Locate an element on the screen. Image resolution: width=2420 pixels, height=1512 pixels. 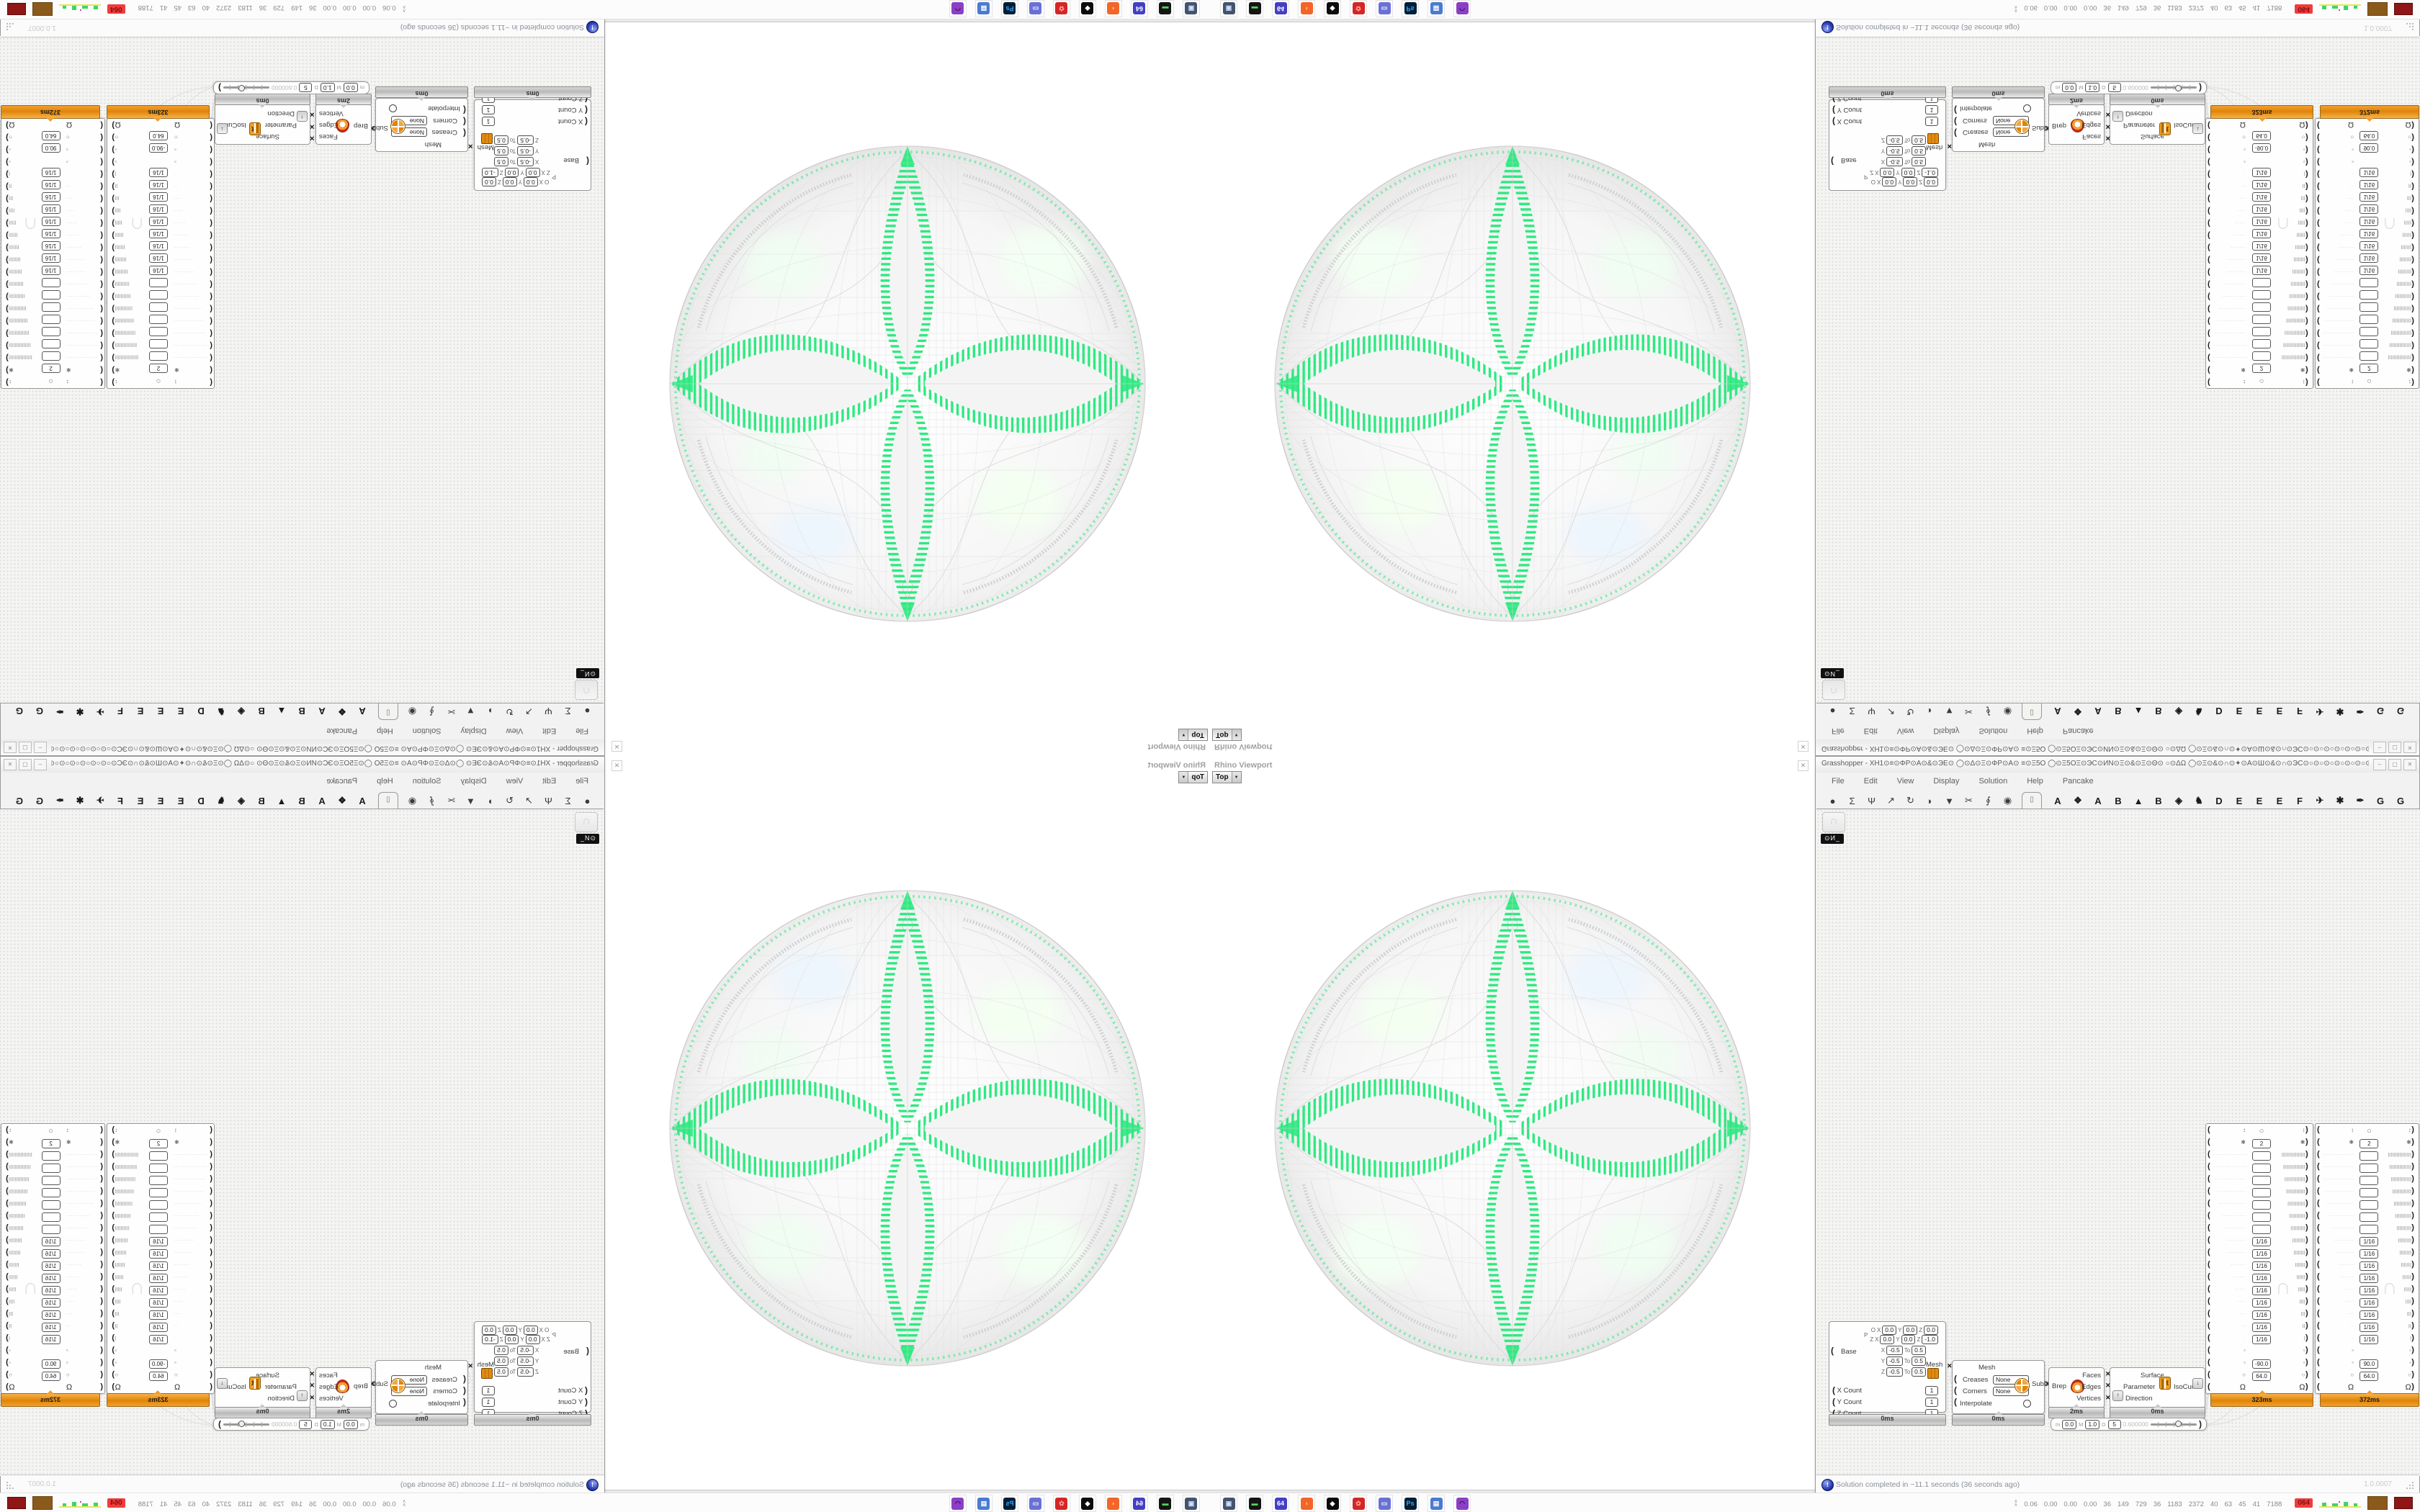
photoshop-icon: Ps is located at coordinates (1009, 1503).